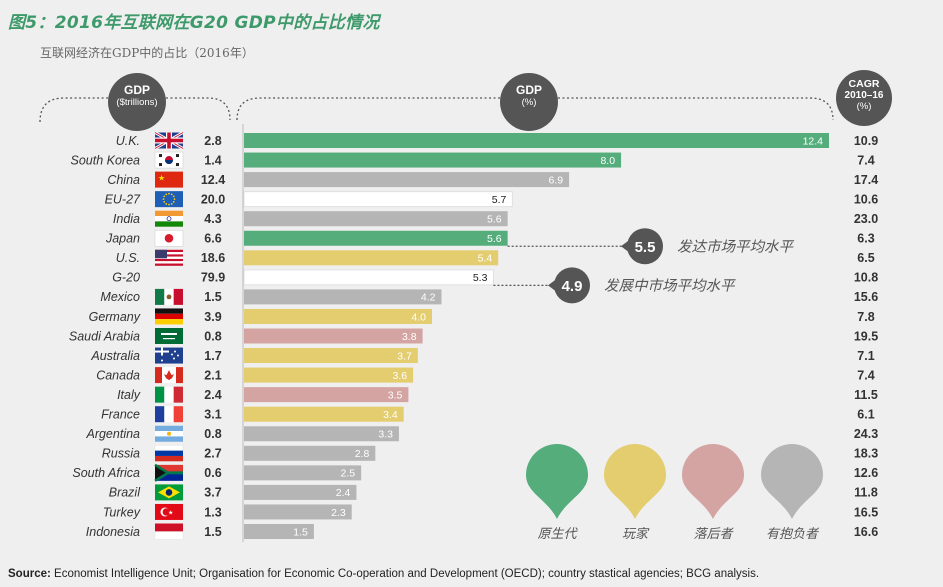  What do you see at coordinates (128, 258) in the screenshot?
I see `row-country-label: U.S.` at bounding box center [128, 258].